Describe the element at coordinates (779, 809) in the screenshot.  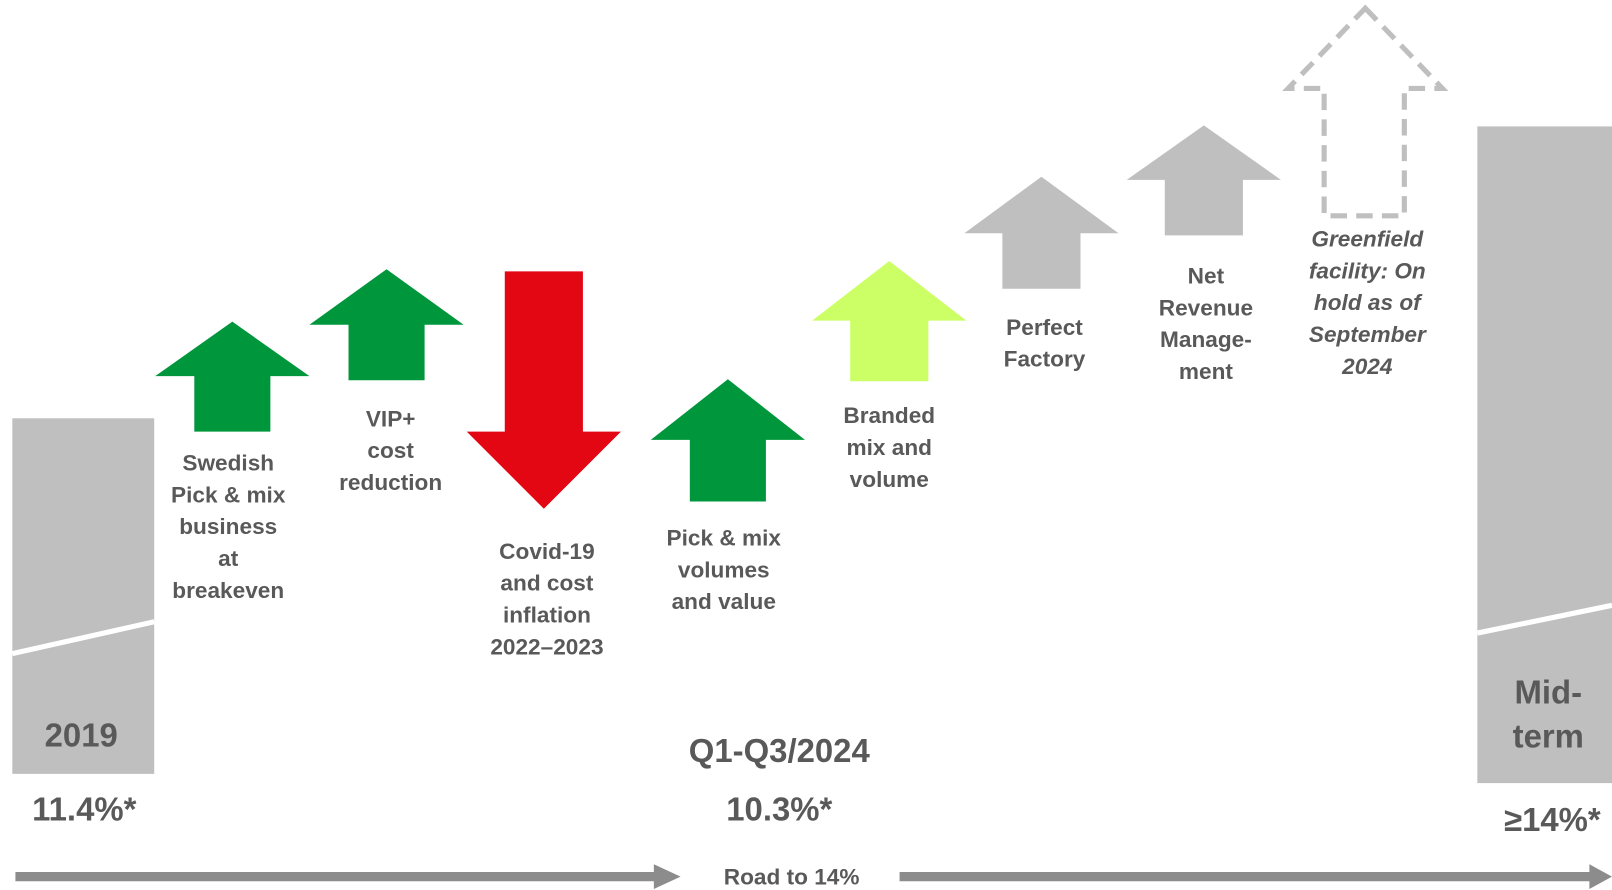
I see `current-value: 10.3%*` at that location.